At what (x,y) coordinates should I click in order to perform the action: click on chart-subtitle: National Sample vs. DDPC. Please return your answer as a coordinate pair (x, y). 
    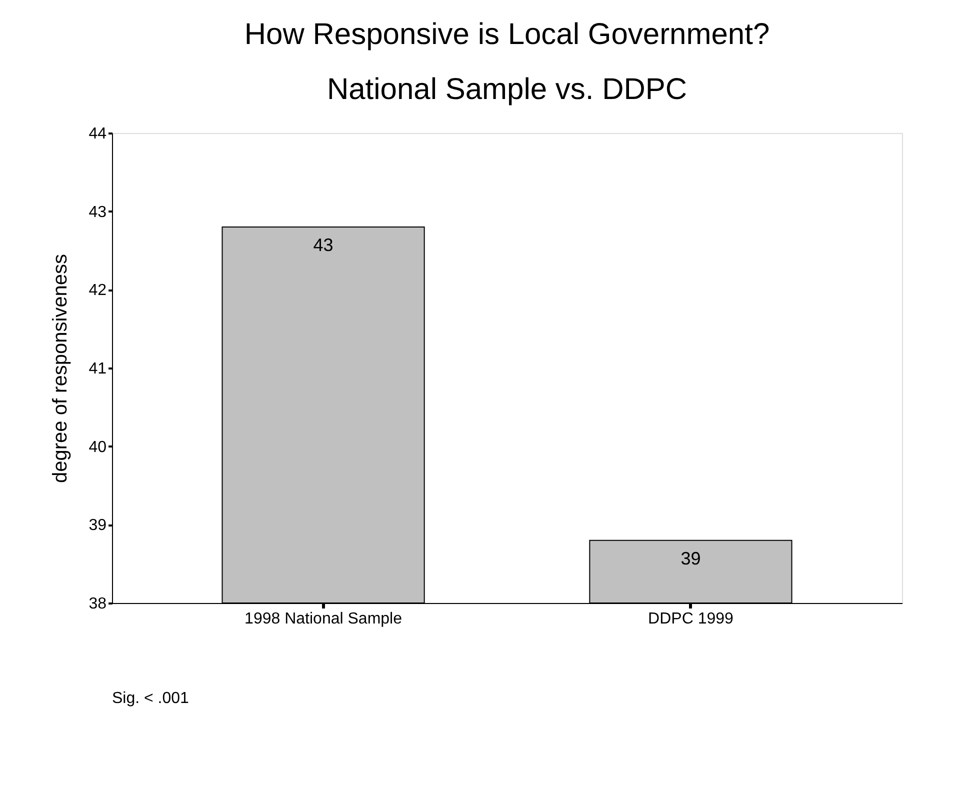
    Looking at the image, I should click on (507, 89).